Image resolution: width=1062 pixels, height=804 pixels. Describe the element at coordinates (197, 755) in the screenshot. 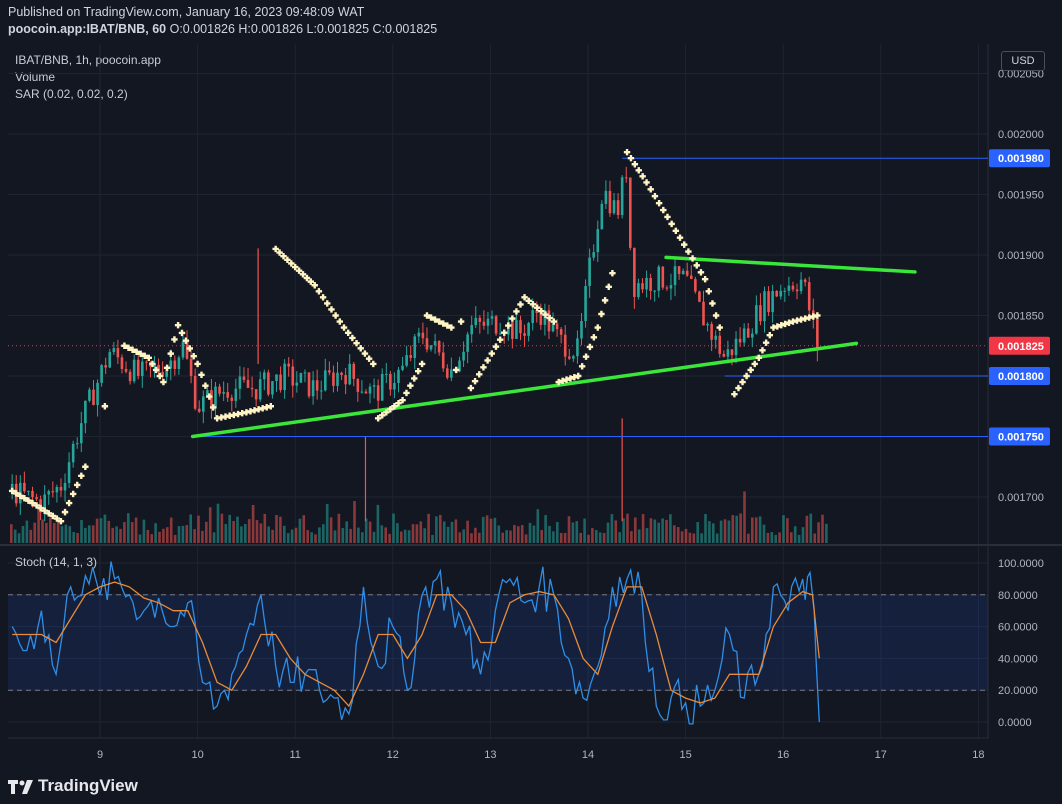

I see `time-tick-label: 10` at that location.